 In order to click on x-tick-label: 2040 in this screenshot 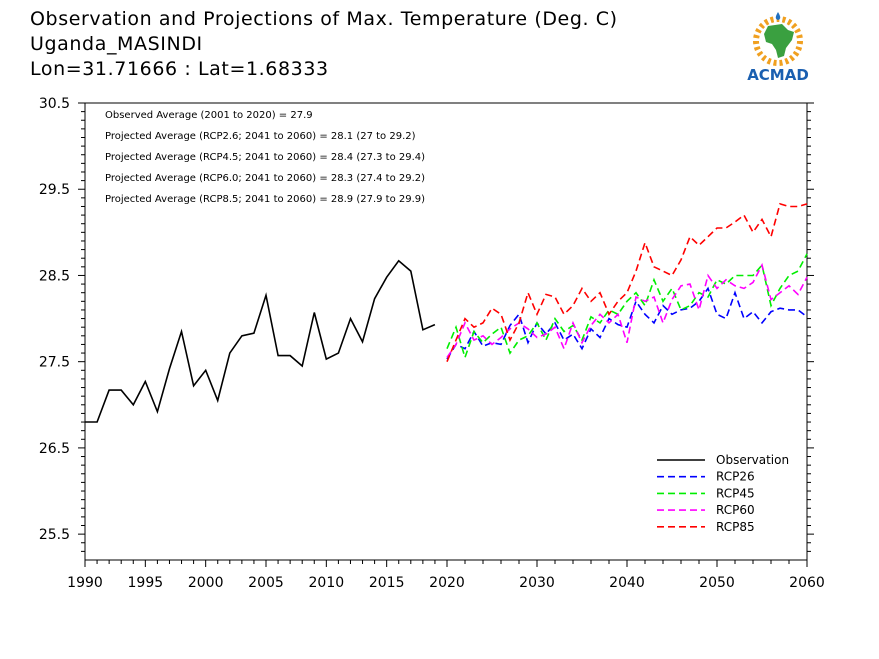, I will do `click(627, 583)`.